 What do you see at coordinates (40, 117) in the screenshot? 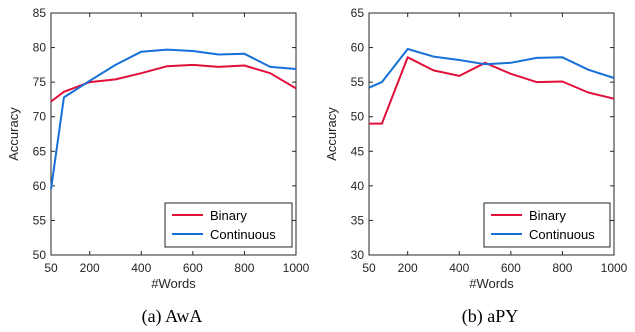
I see `y-tick-label: 70` at bounding box center [40, 117].